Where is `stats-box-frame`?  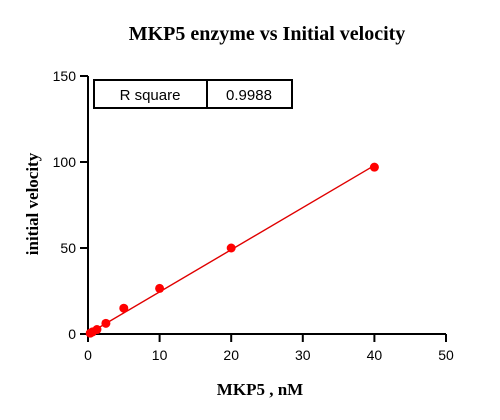
stats-box-frame is located at coordinates (193, 94).